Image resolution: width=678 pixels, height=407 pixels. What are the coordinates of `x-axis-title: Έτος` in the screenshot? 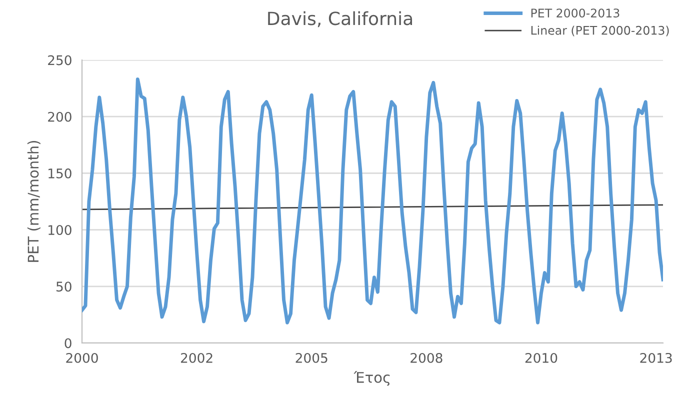 It's located at (372, 378).